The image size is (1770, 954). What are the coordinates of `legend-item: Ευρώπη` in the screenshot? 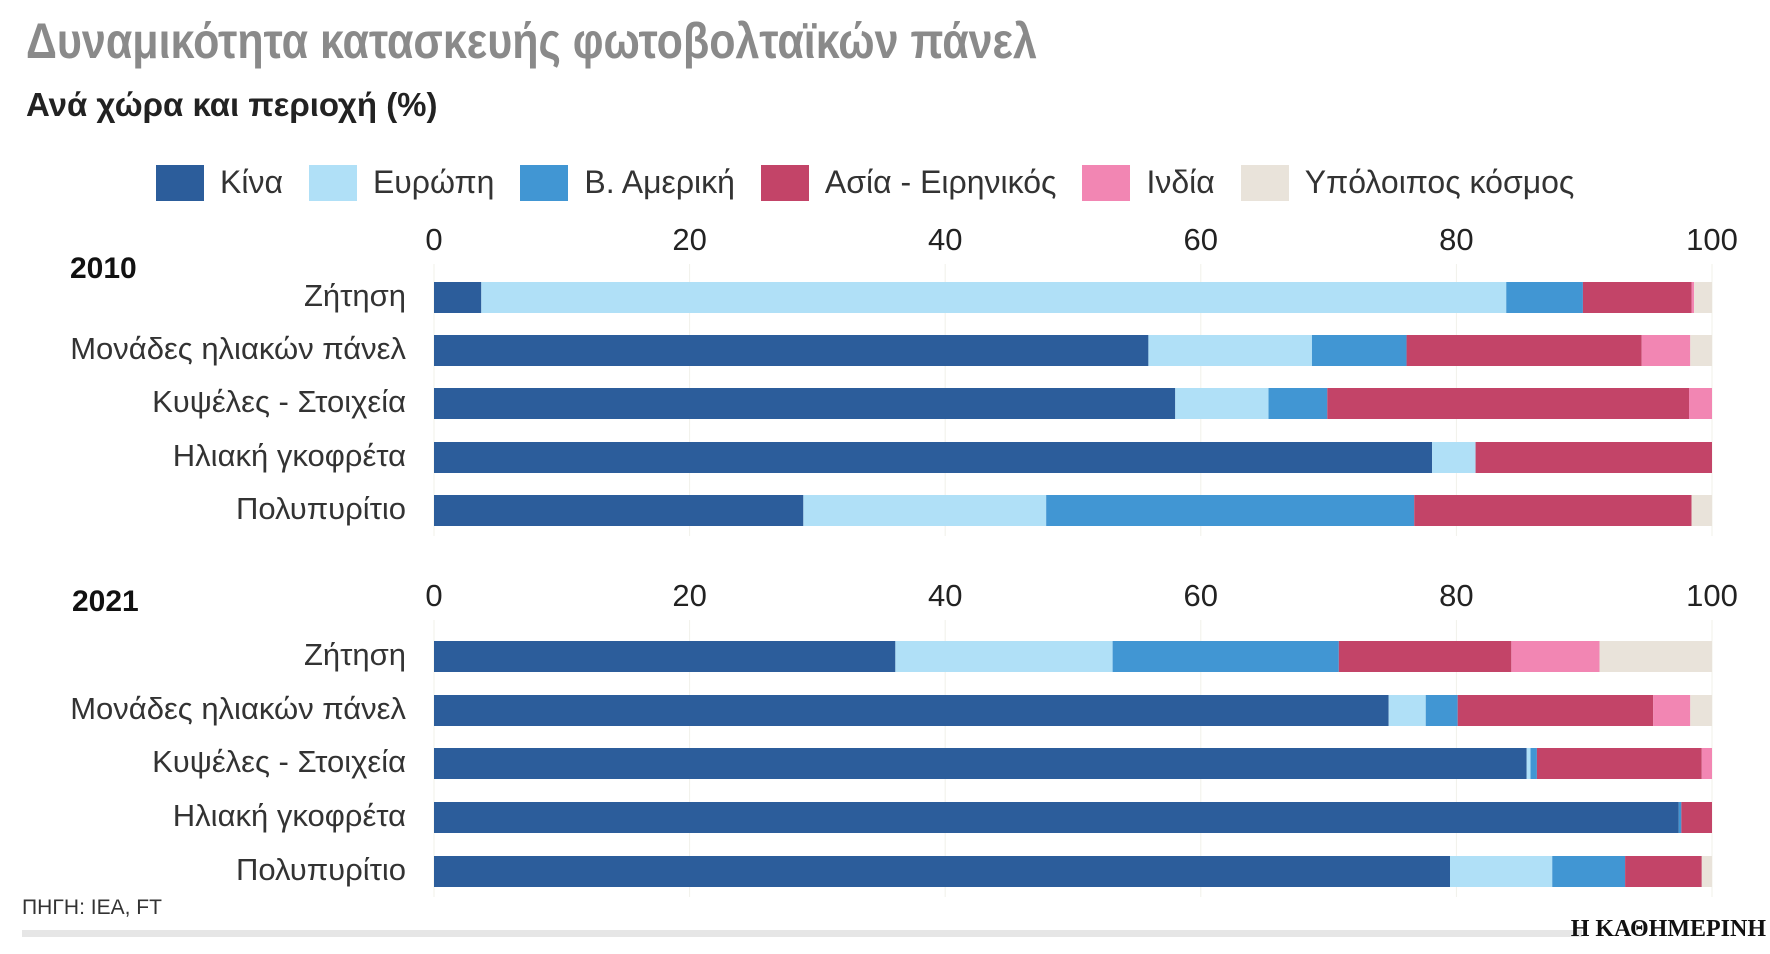 It's located at (401, 182).